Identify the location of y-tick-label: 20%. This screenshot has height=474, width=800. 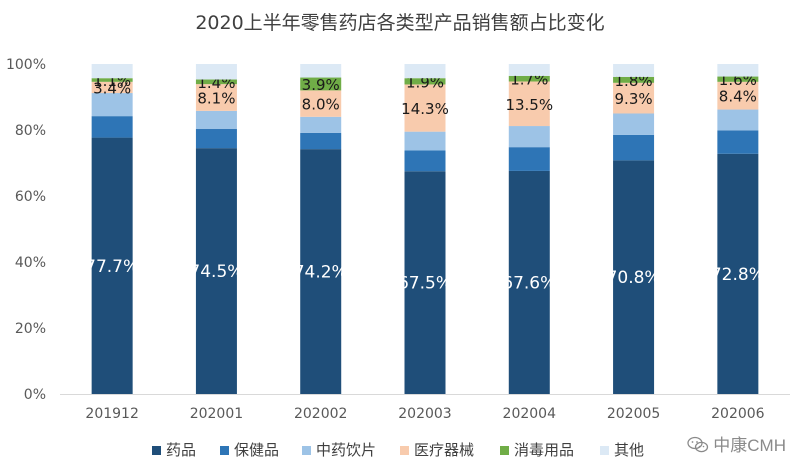
(30, 329).